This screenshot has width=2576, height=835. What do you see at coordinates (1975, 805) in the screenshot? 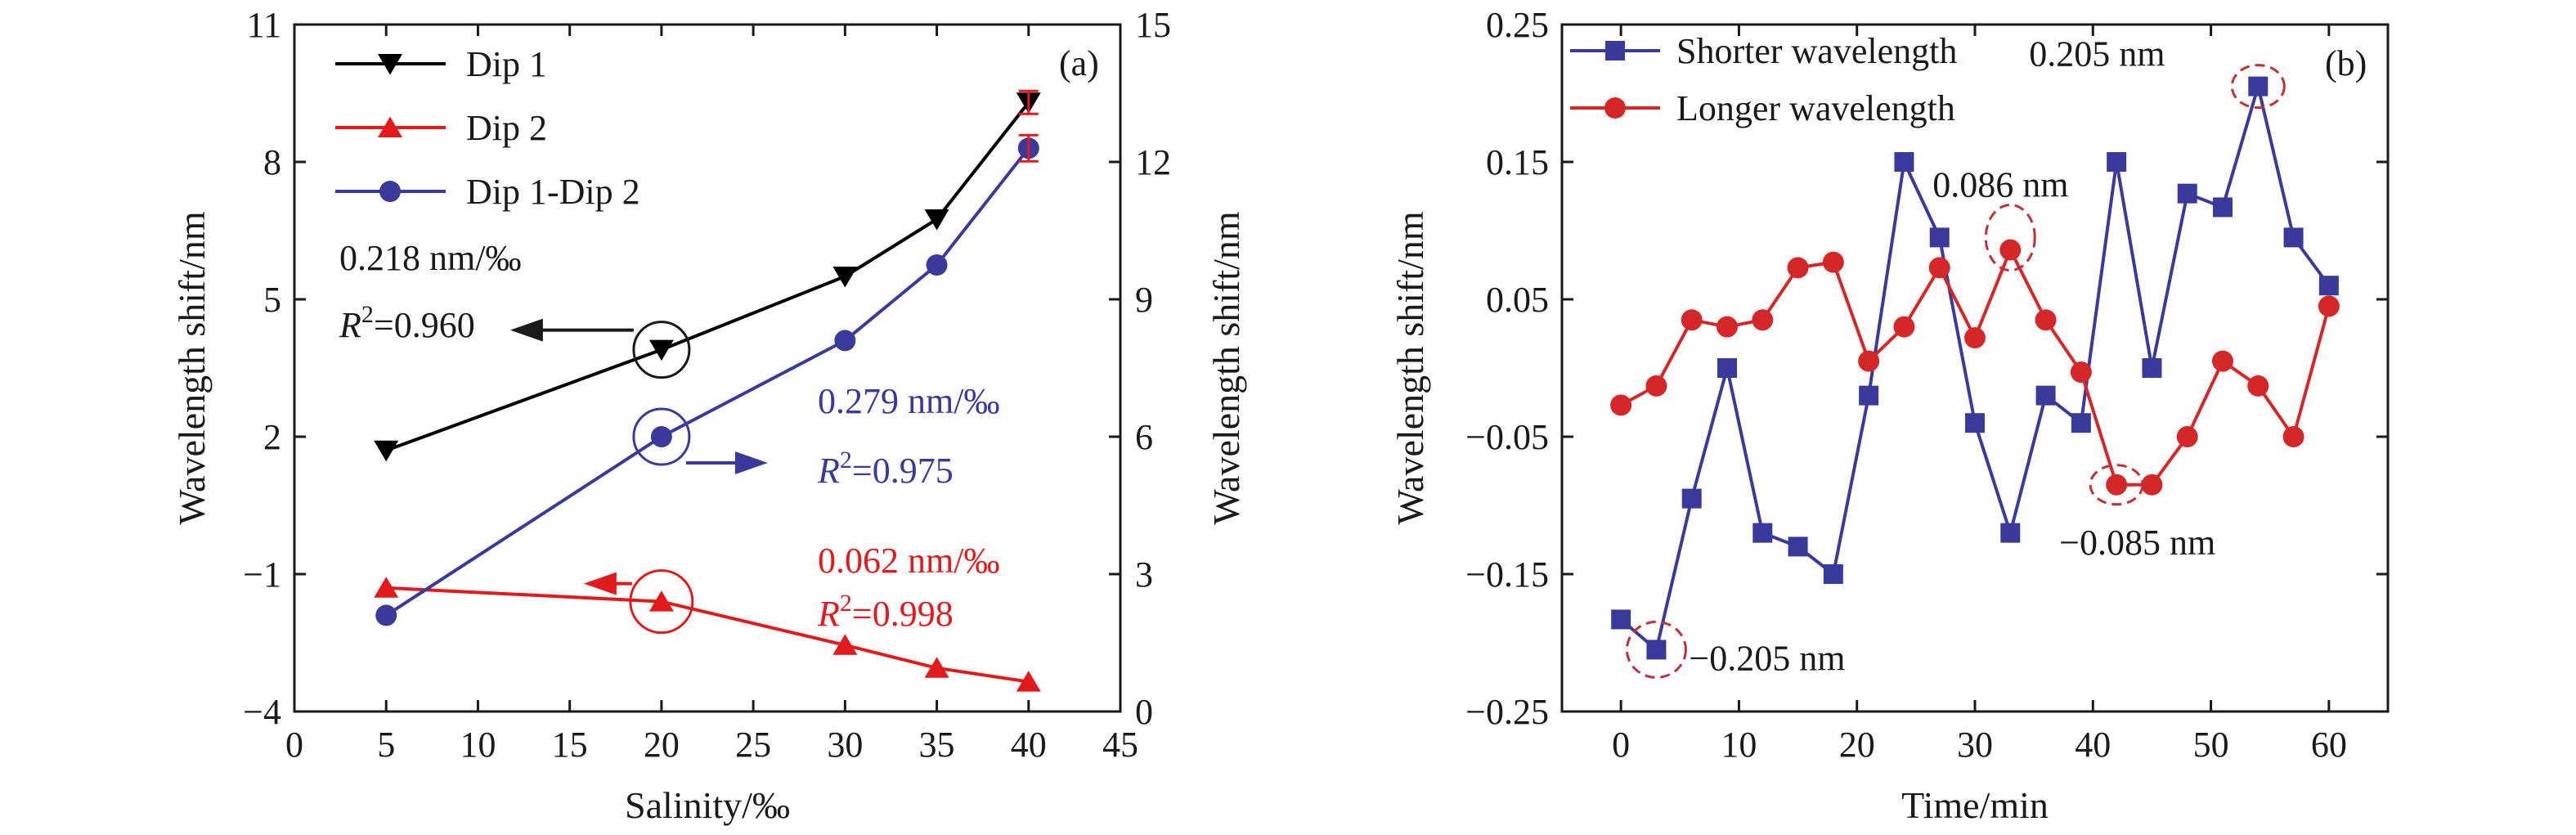
I see `x-axis-label: Time/min` at bounding box center [1975, 805].